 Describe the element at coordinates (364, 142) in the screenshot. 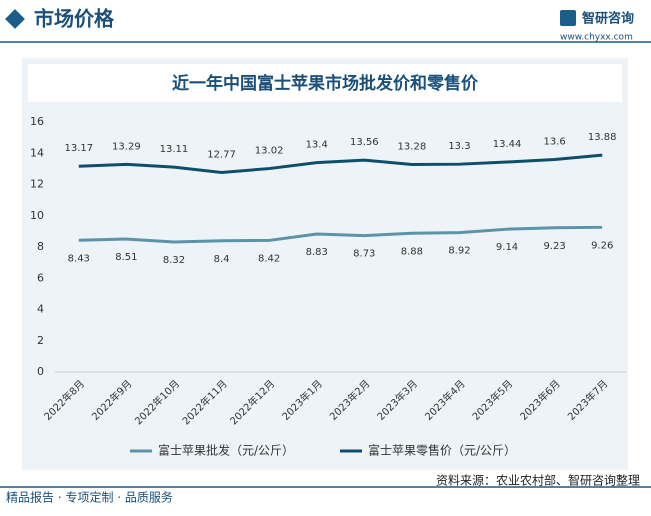

I see `data-label: 13.56` at that location.